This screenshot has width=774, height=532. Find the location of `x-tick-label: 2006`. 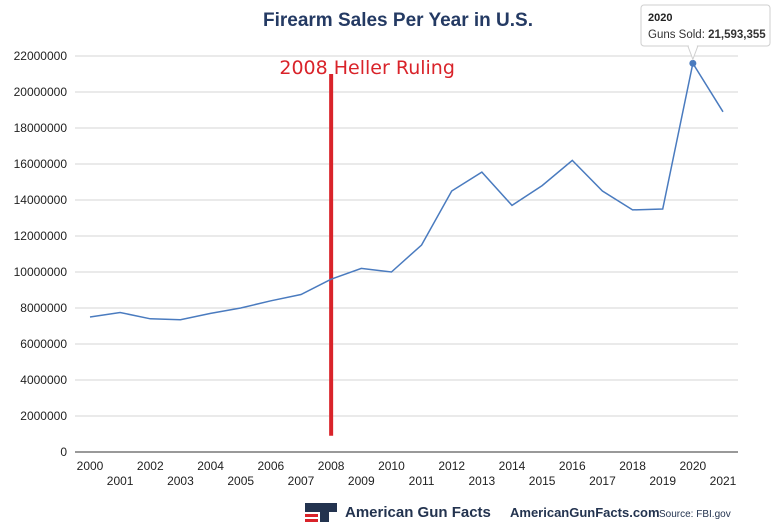

x-tick-label: 2006 is located at coordinates (271, 466).